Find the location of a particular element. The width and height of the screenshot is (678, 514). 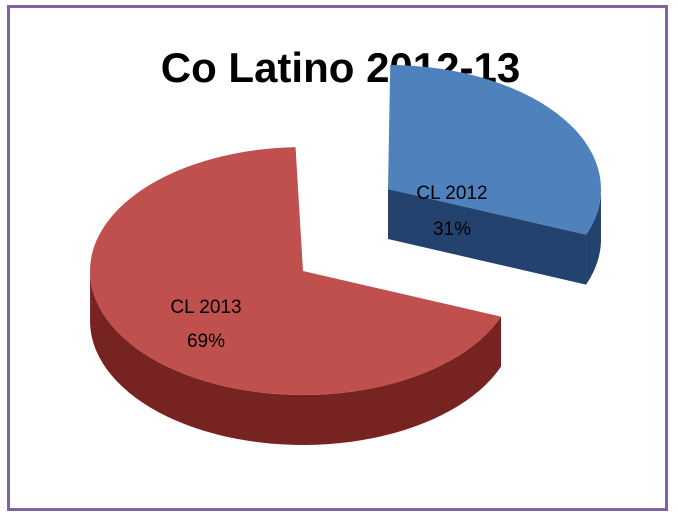

slice-cl2012 is located at coordinates (494, 150).